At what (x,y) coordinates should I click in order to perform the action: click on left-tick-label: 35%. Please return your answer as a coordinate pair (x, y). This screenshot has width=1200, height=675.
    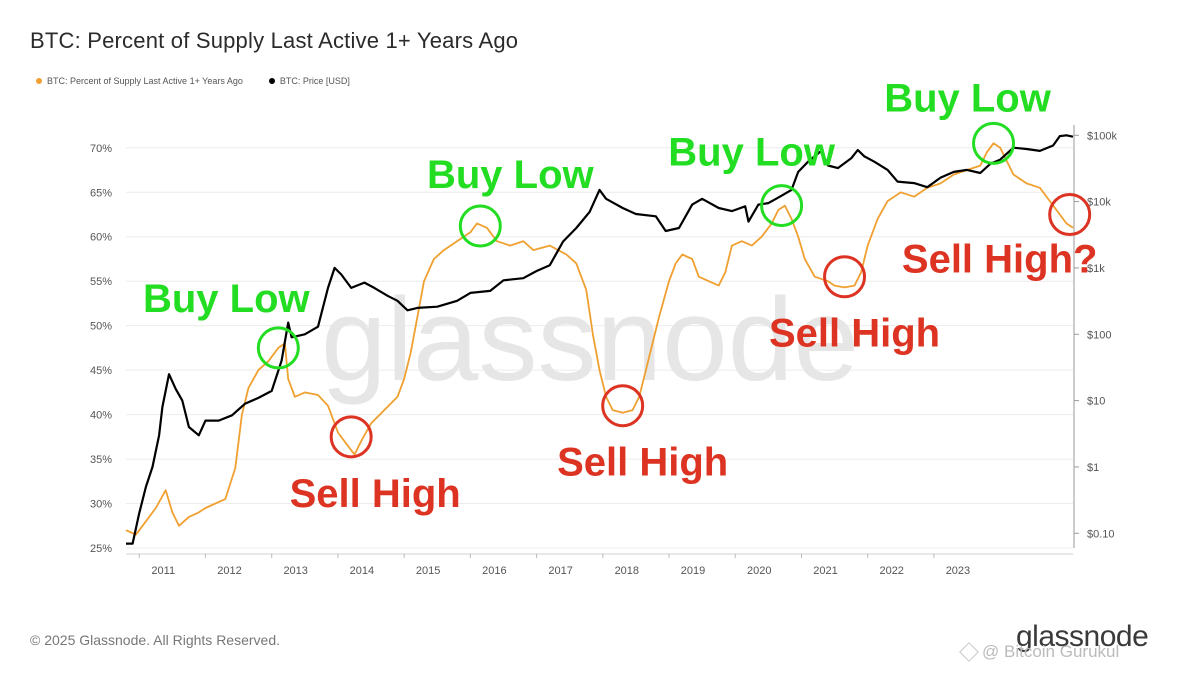
    Looking at the image, I should click on (101, 460).